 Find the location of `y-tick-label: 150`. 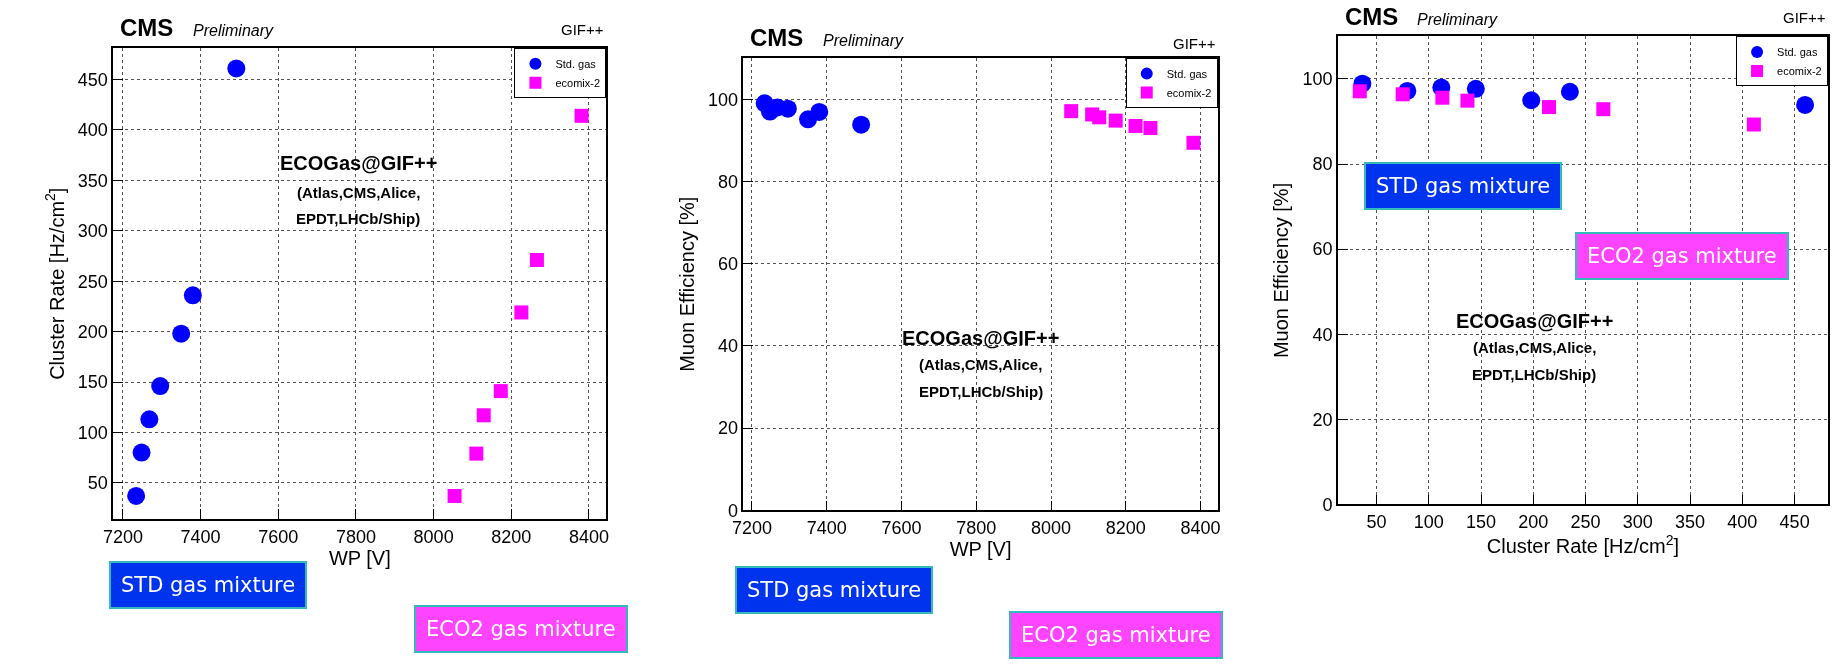

y-tick-label: 150 is located at coordinates (92, 382).